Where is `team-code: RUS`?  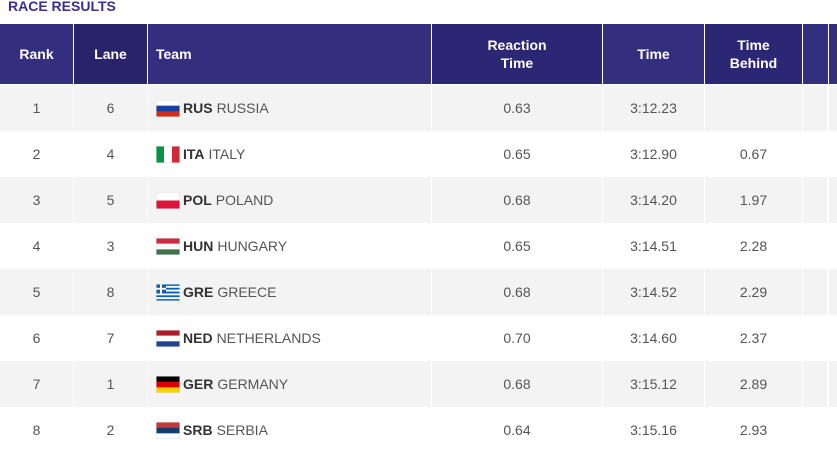 team-code: RUS is located at coordinates (198, 108).